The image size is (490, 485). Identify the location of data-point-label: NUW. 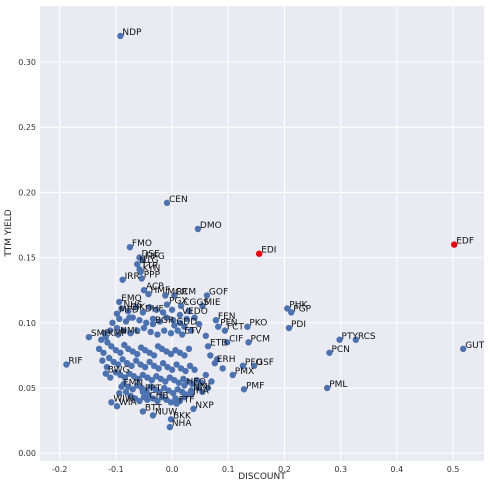
(166, 412).